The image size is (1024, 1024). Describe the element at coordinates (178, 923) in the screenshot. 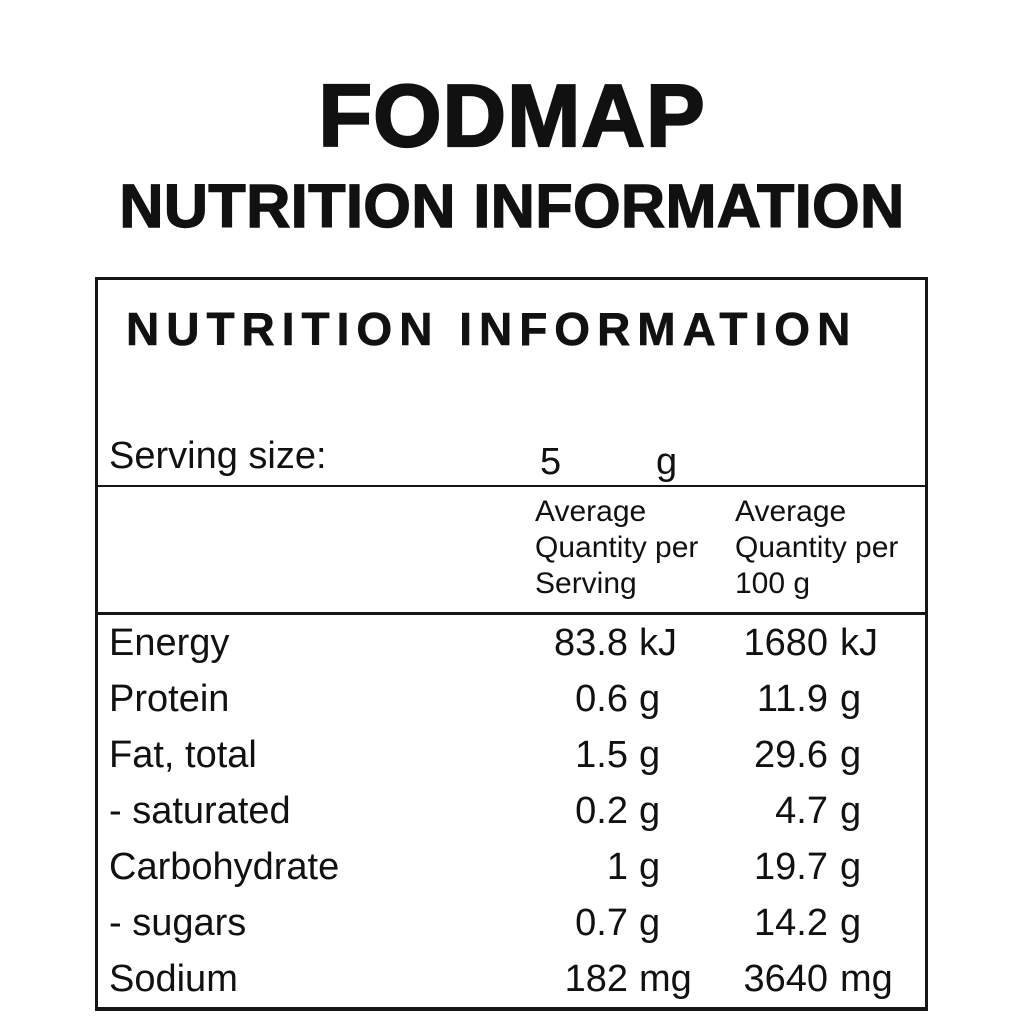

I see `nutrient-label: - sugars` at that location.